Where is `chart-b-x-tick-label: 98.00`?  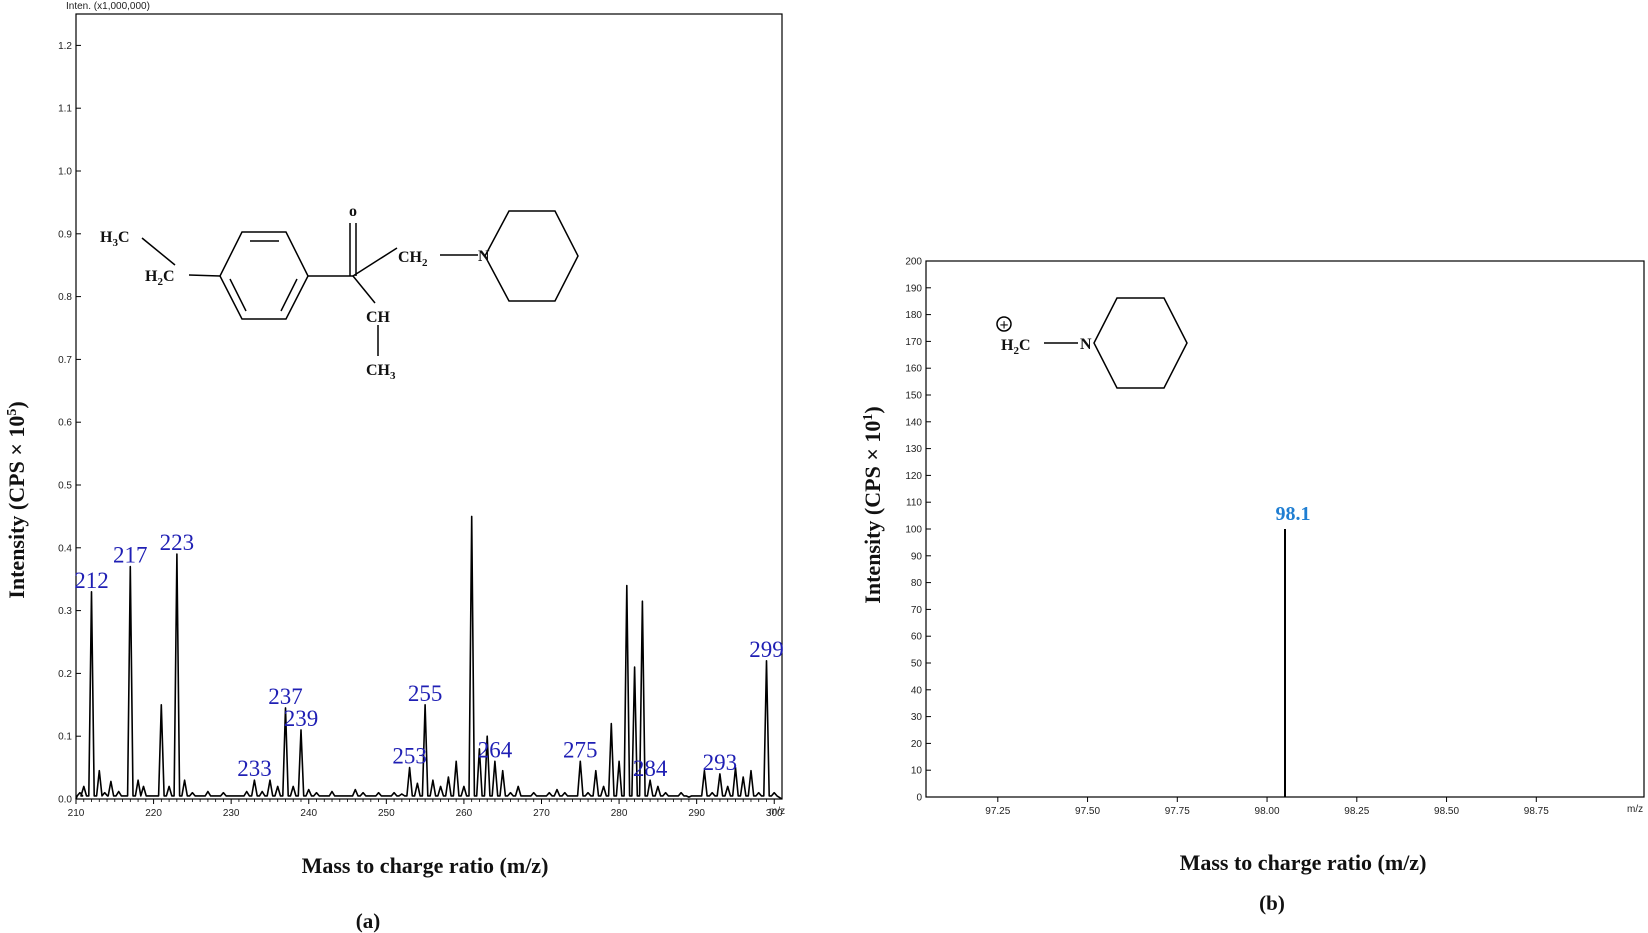
chart-b-x-tick-label: 98.00 is located at coordinates (1267, 811).